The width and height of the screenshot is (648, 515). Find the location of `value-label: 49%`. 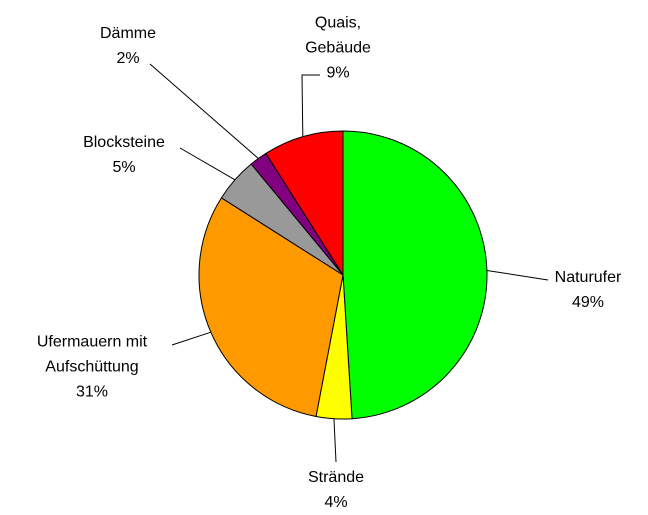

value-label: 49% is located at coordinates (588, 302).